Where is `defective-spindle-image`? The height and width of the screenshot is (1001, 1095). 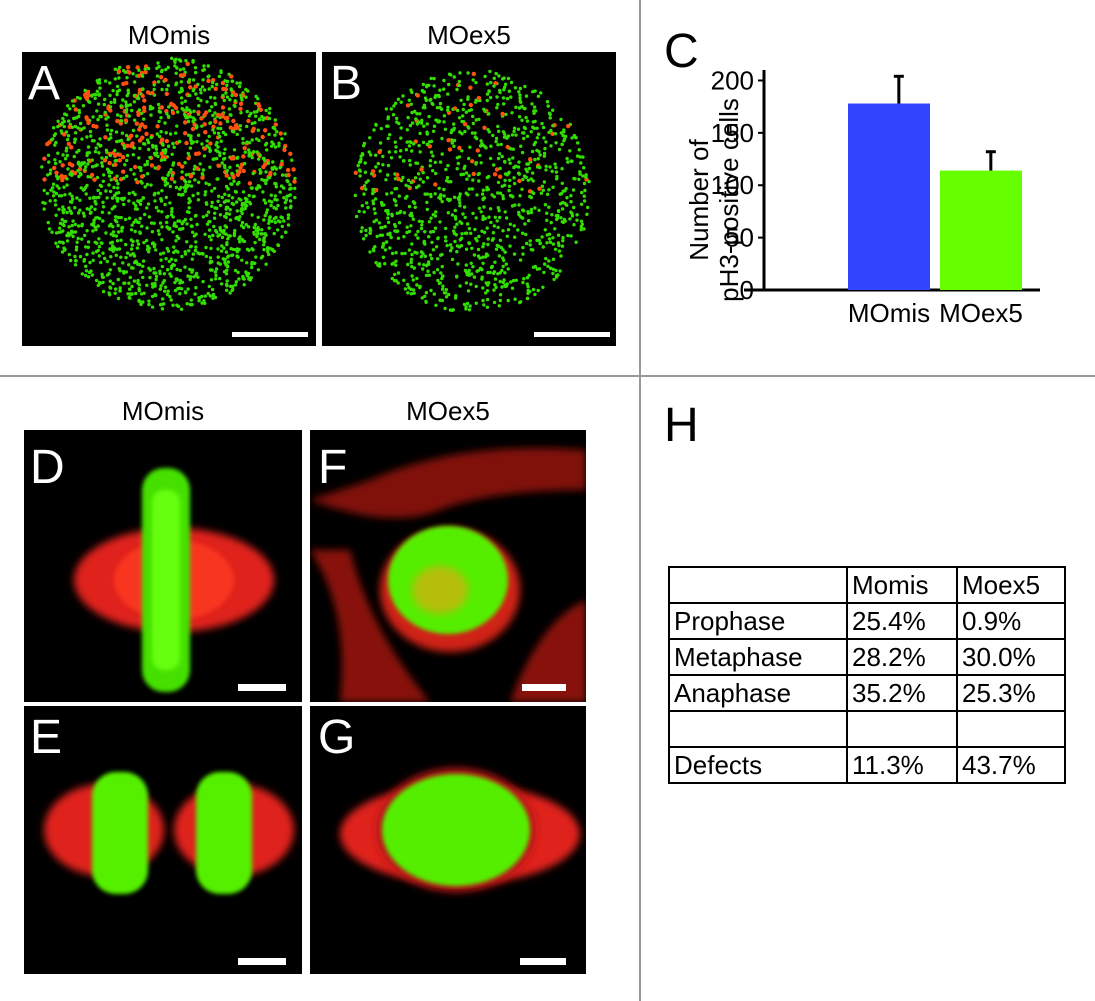 defective-spindle-image is located at coordinates (448, 575).